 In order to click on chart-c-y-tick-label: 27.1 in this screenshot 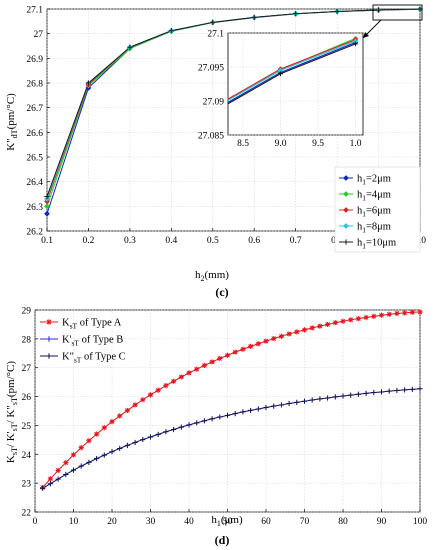, I will do `click(34, 11)`.